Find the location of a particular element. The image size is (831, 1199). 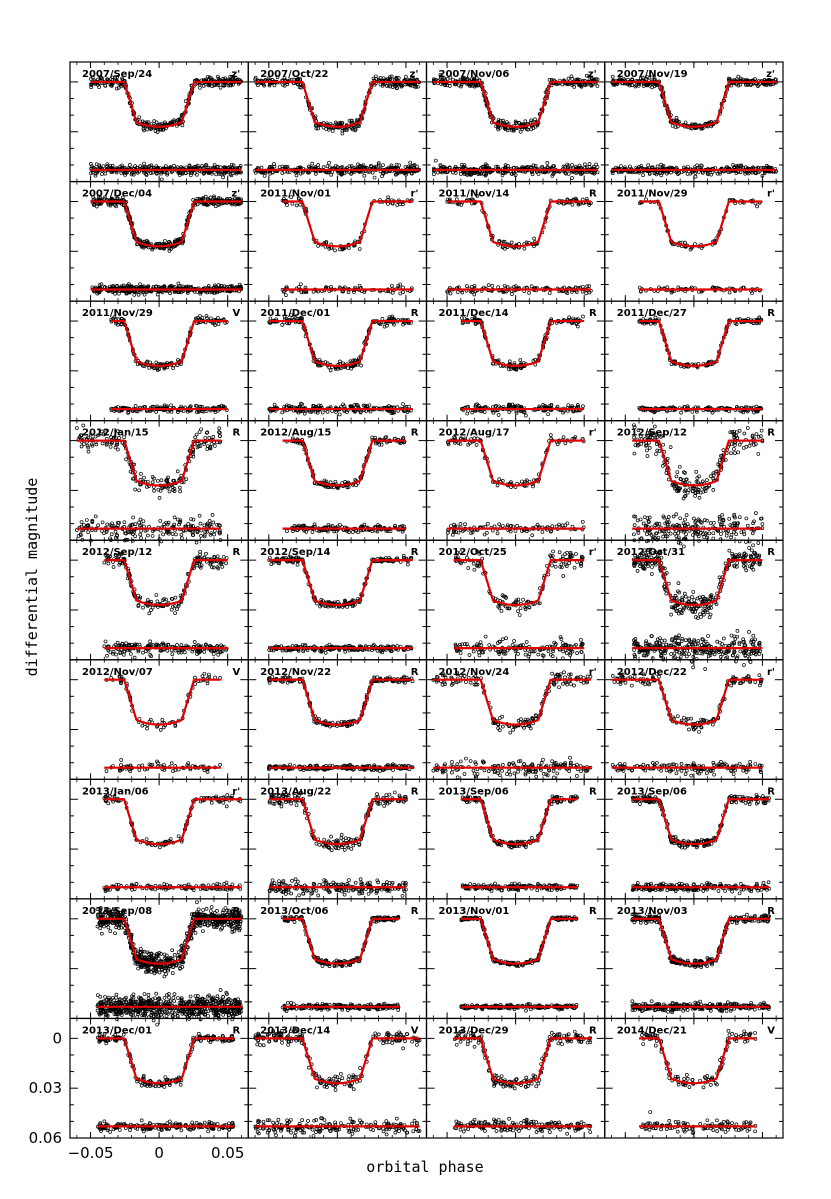

panel-6: 2011/Nov/01 r' is located at coordinates (337, 241).